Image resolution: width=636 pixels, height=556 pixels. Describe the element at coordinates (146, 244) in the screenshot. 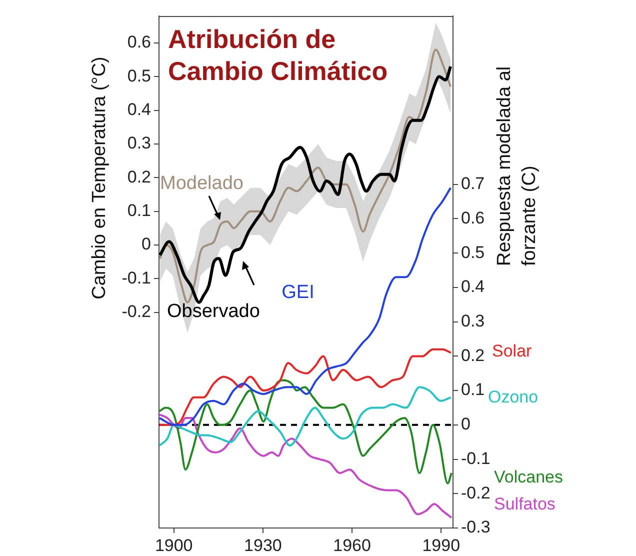

I see `y-tick-label: 0` at that location.